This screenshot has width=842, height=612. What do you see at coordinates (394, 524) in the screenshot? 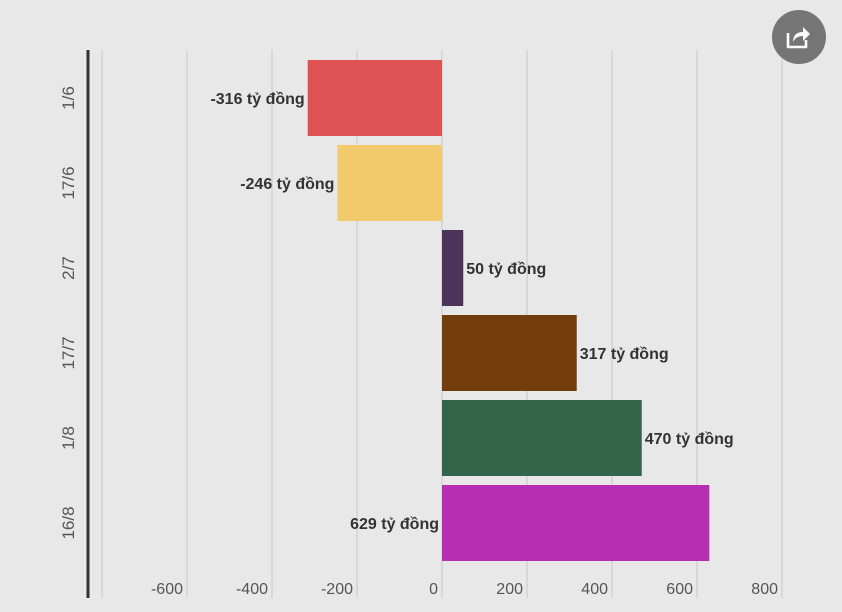
I see `data-label: 629 tỷ đồng` at bounding box center [394, 524].